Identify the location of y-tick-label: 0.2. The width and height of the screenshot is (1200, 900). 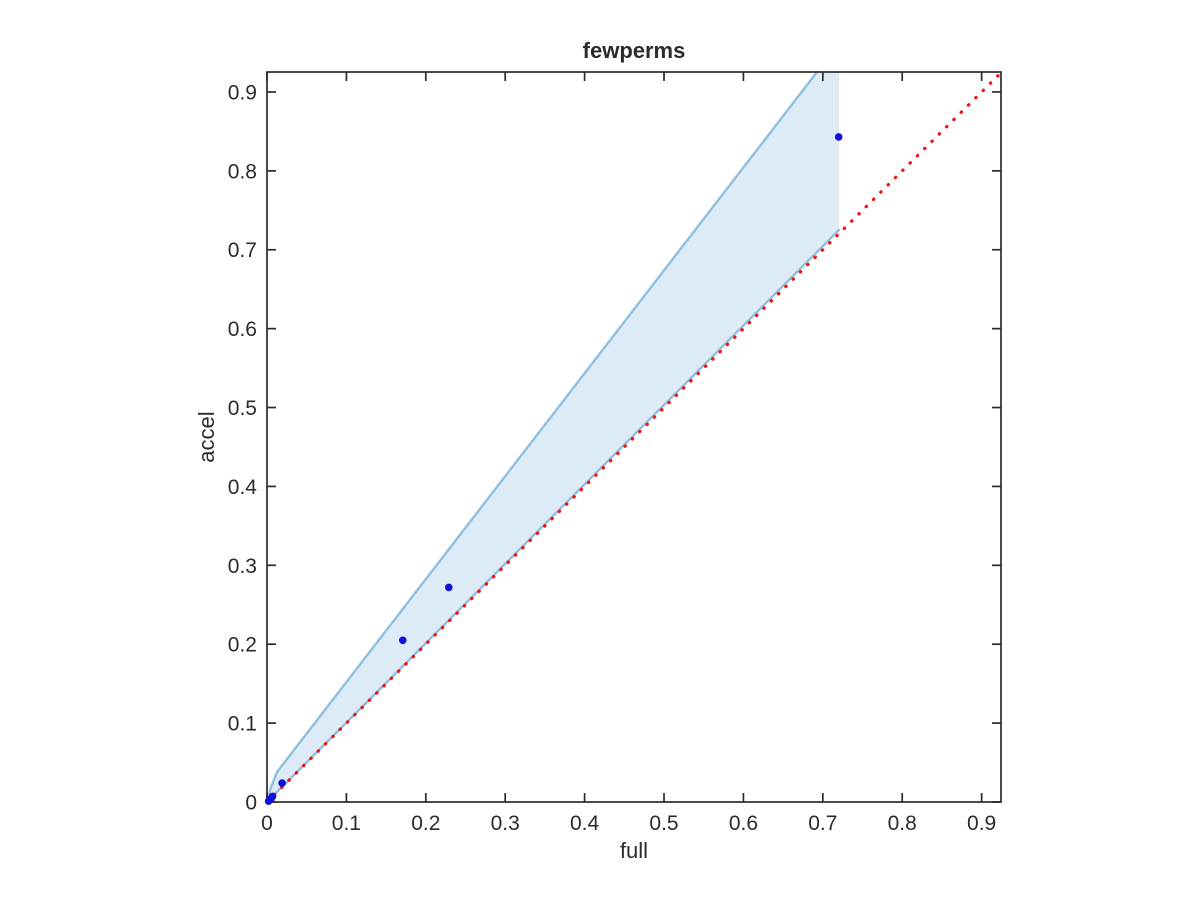
(242, 645).